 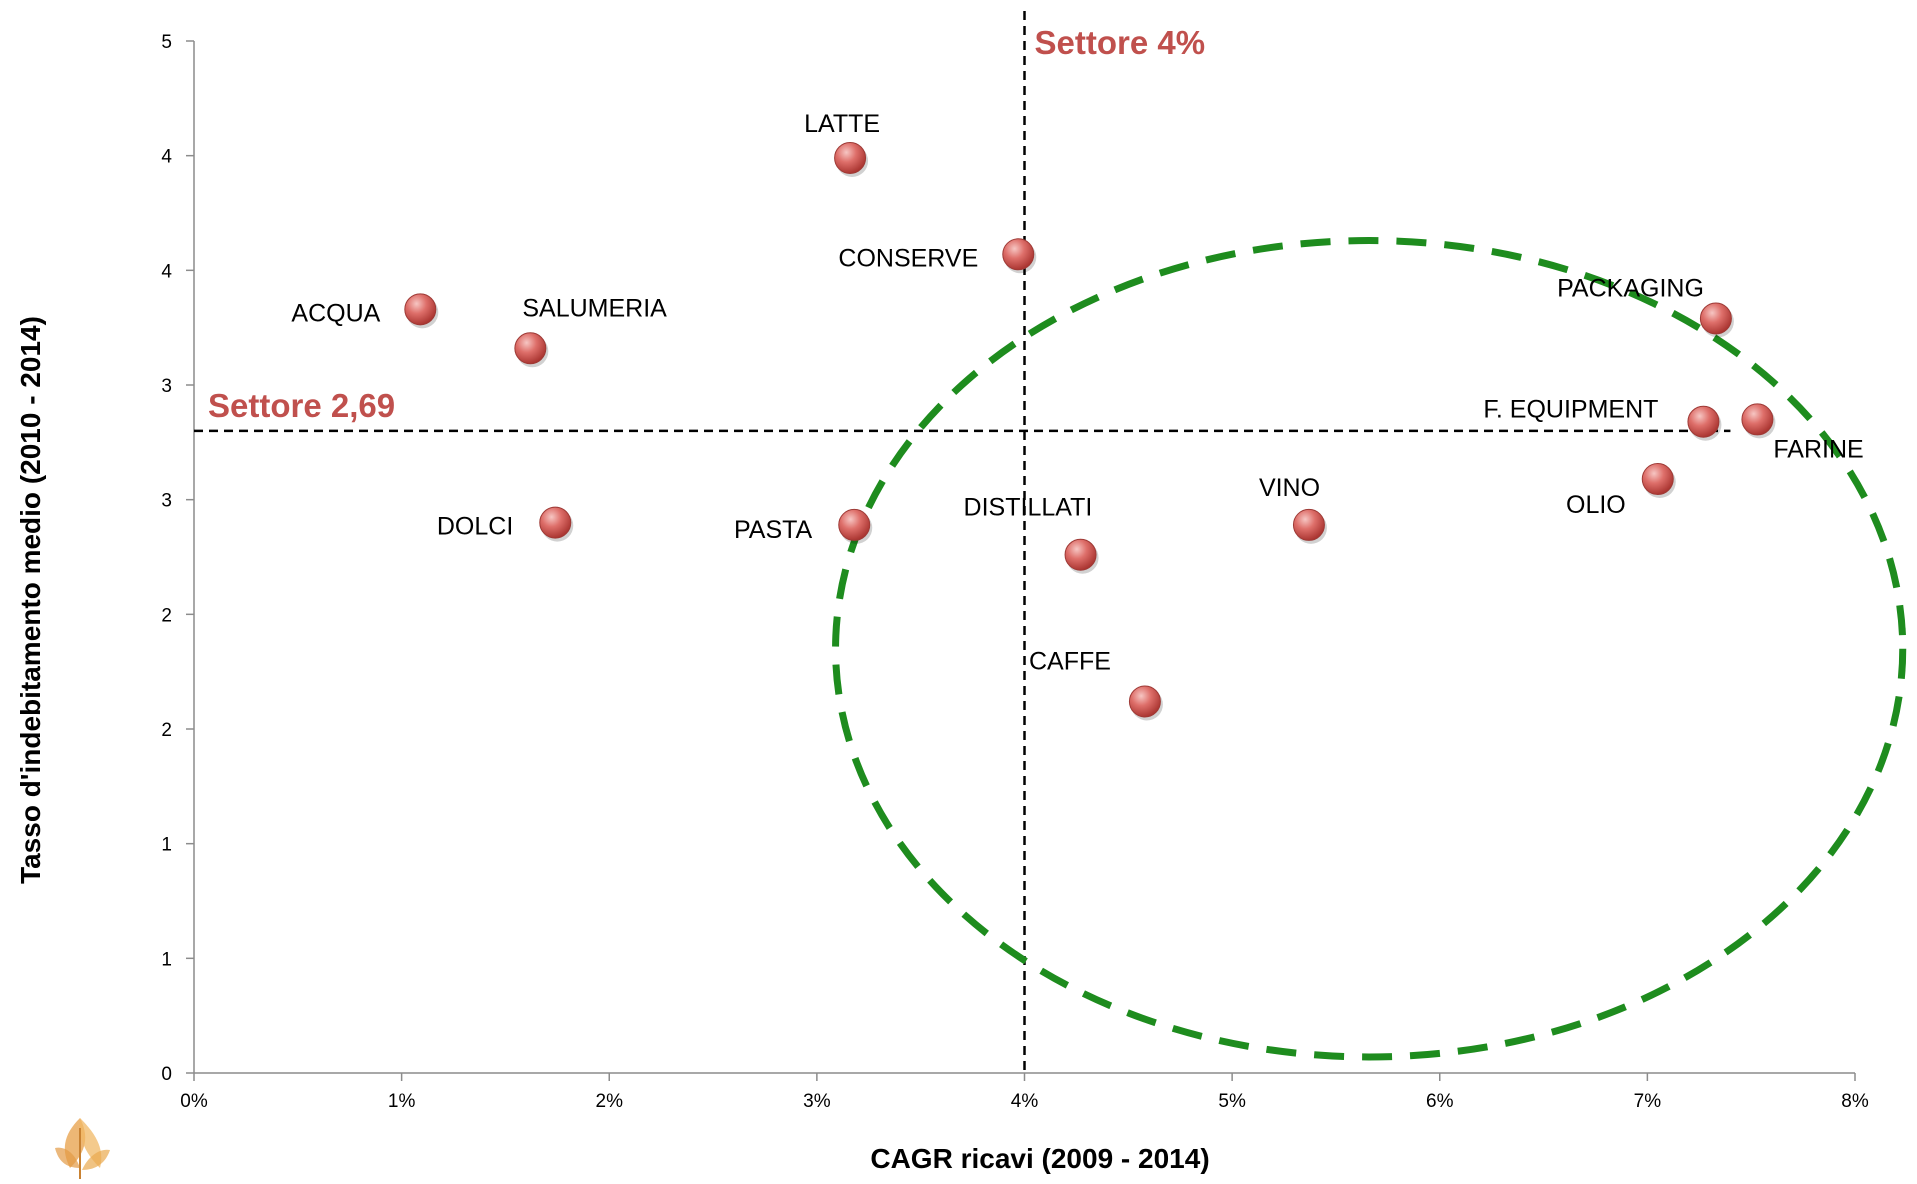 What do you see at coordinates (166, 42) in the screenshot?
I see `y-tick-label: 5` at bounding box center [166, 42].